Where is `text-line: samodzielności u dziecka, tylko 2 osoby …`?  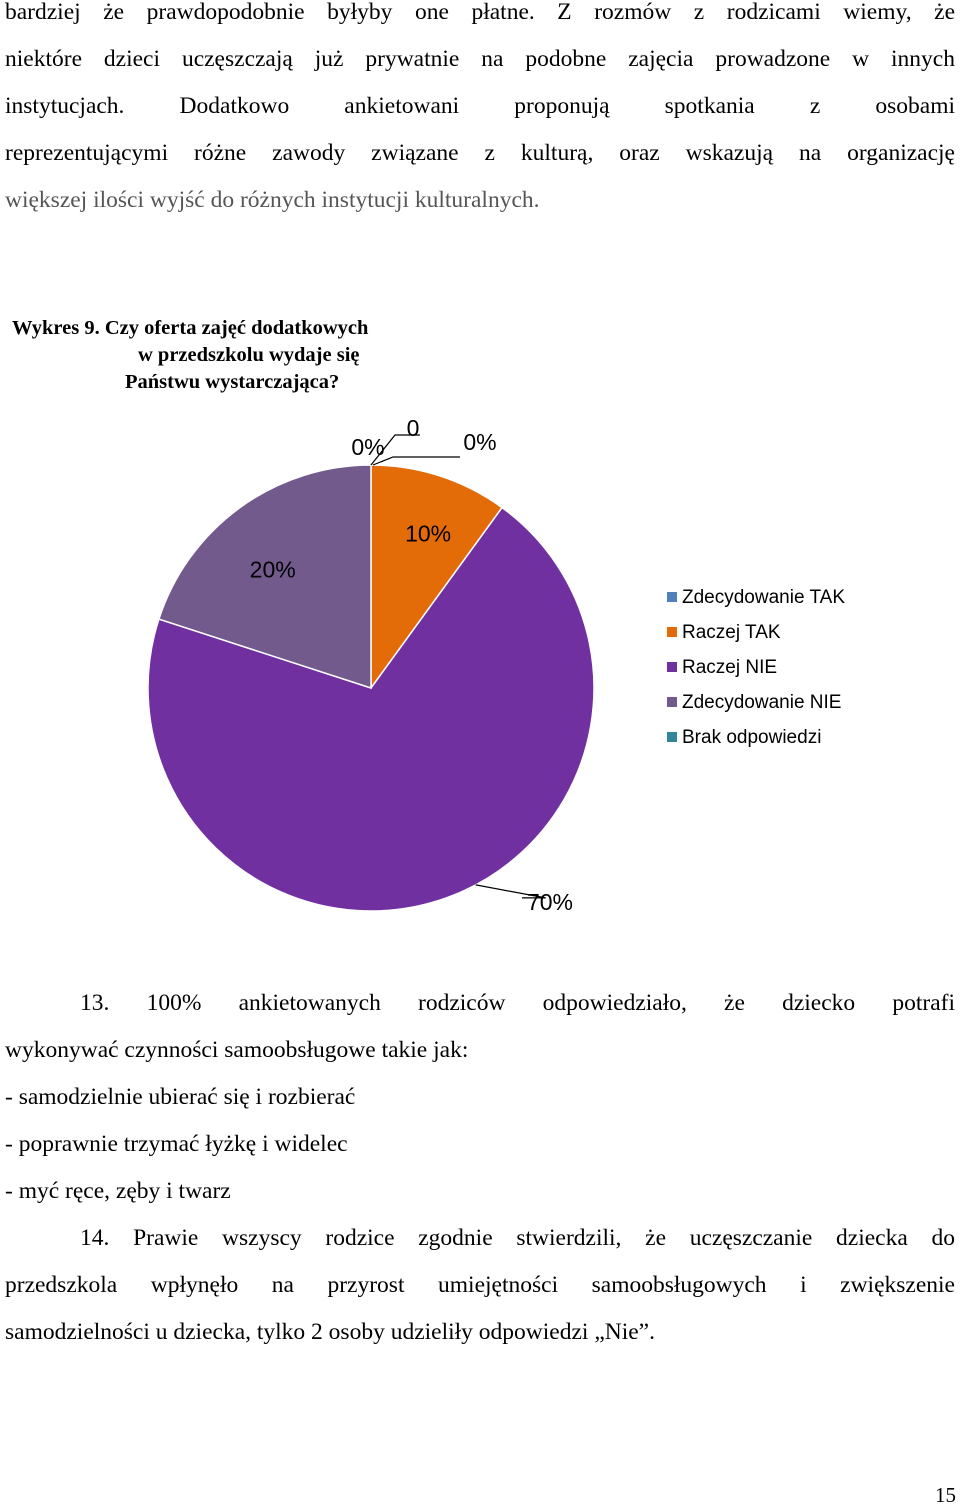 text-line: samodzielności u dziecka, tylko 2 osoby … is located at coordinates (330, 1332).